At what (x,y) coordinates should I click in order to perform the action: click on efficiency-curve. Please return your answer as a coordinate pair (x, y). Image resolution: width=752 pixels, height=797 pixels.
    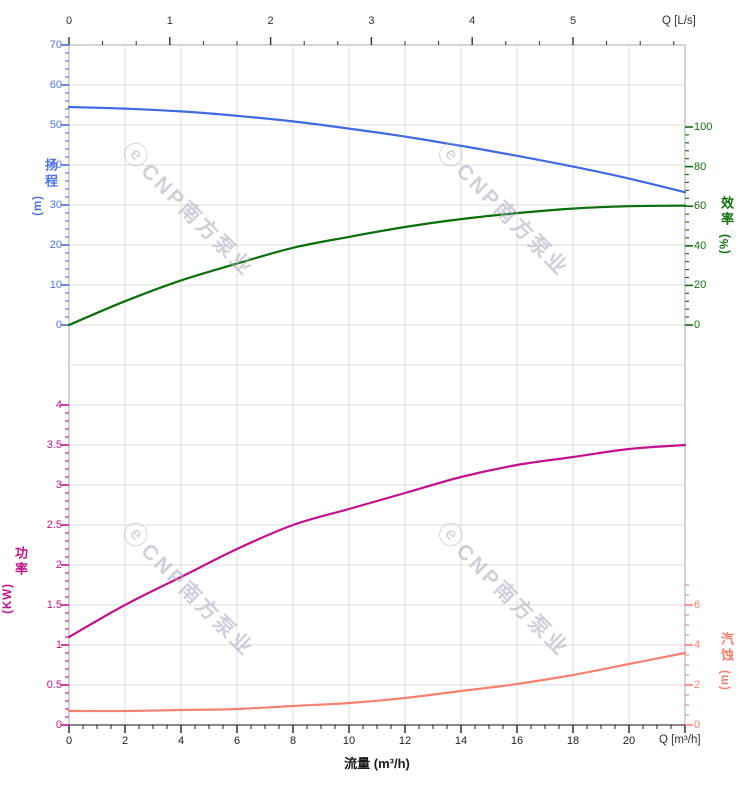
    Looking at the image, I should click on (377, 265).